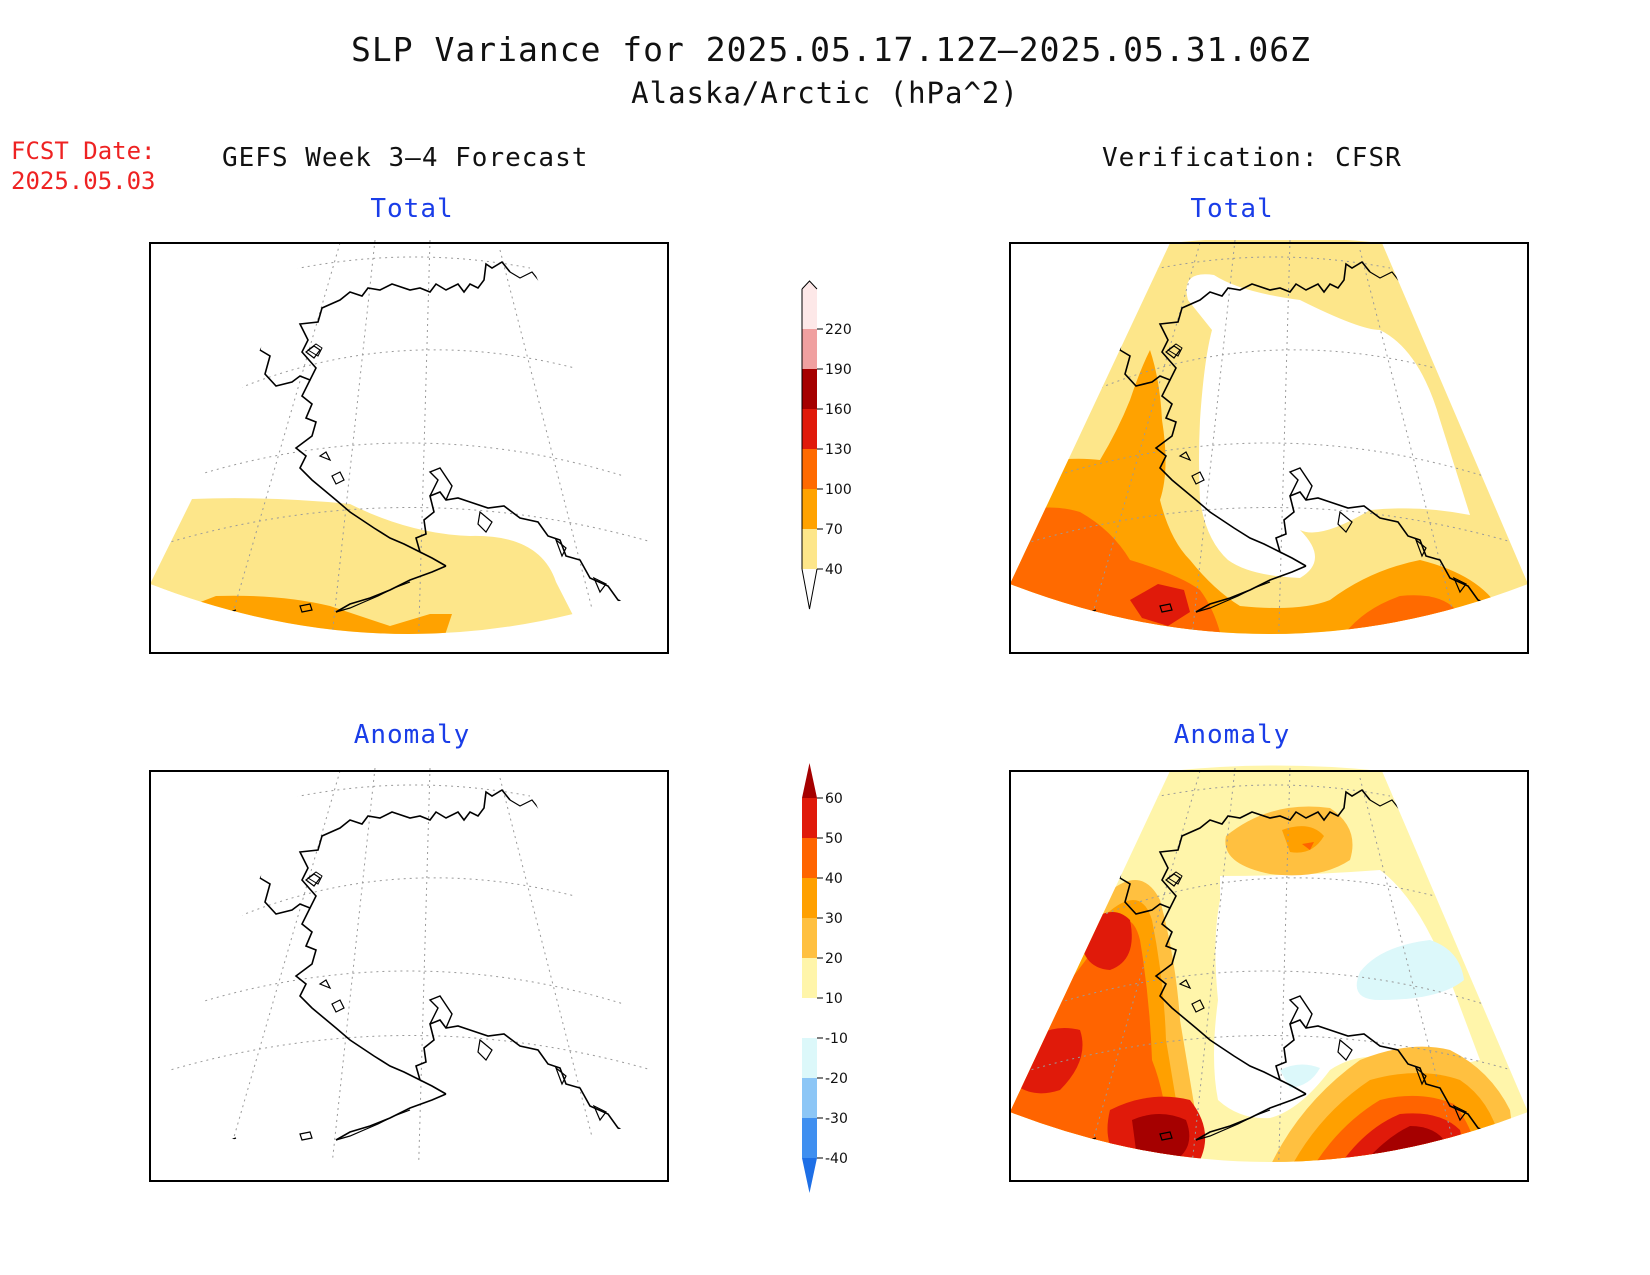 Image resolution: width=1650 pixels, height=1275 pixels. I want to click on anomaly-colorbar-label: 30, so click(834, 919).